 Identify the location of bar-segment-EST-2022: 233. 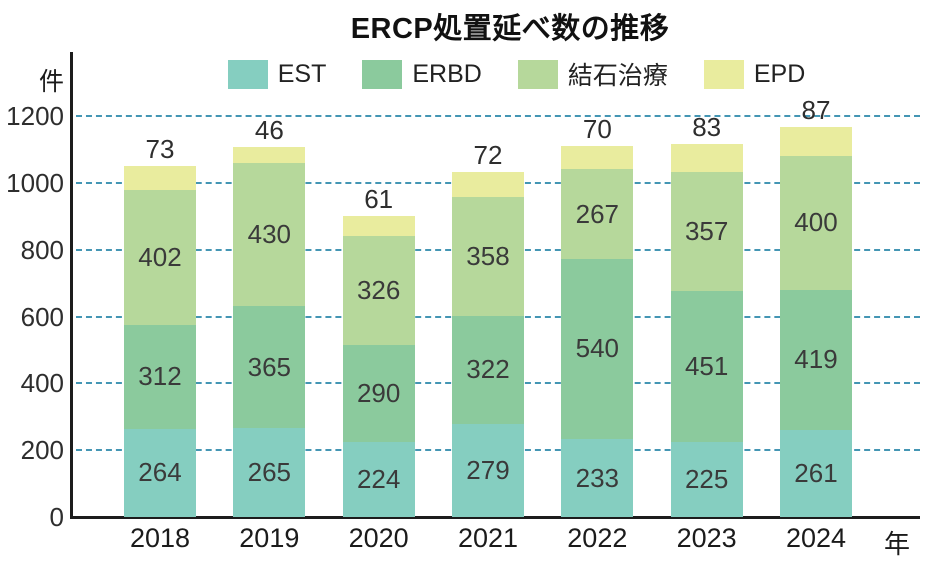
(597, 478).